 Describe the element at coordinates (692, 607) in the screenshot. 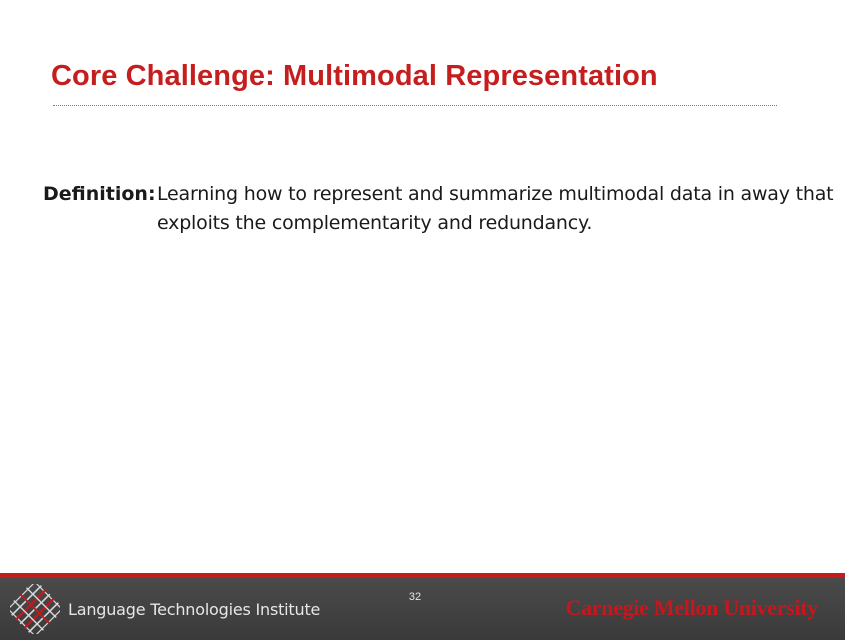

I see `university-wordmark: Carnegie Mellon University` at that location.